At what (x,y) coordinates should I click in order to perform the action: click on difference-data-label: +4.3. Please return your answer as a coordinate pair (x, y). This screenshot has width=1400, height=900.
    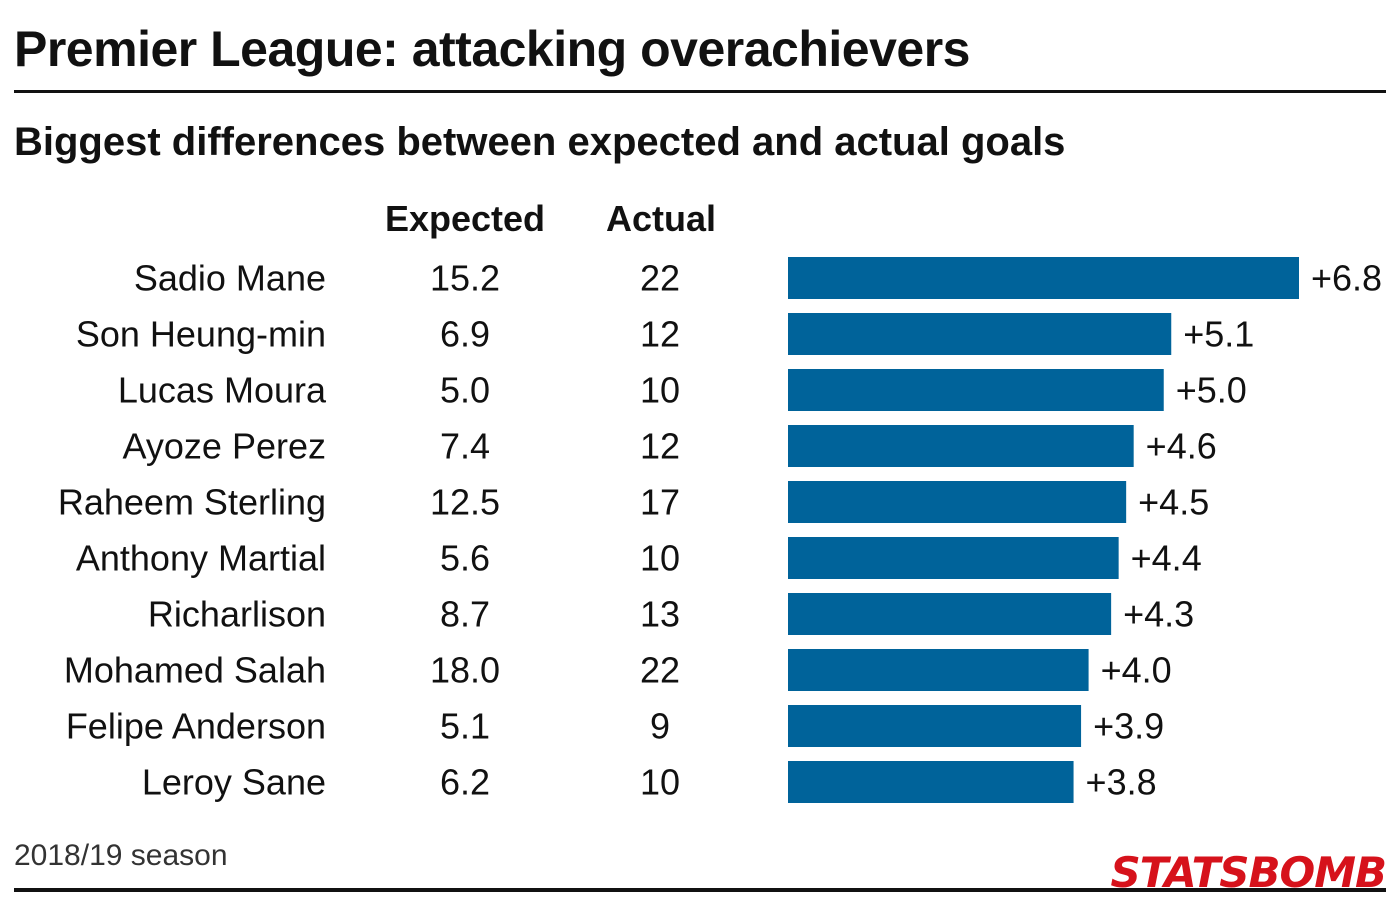
    Looking at the image, I should click on (1158, 614).